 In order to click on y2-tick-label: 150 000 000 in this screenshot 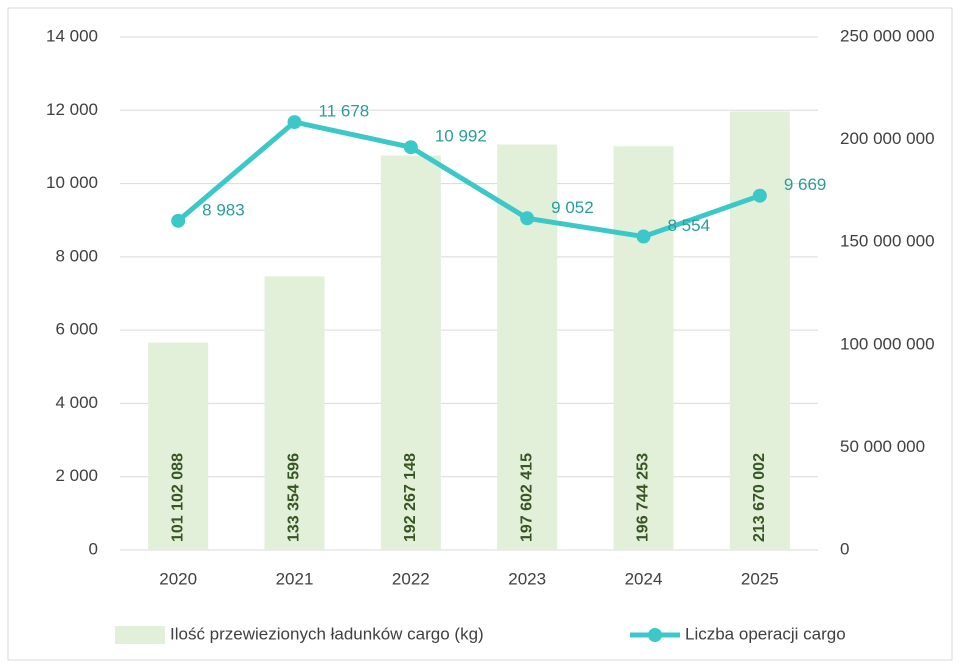, I will do `click(887, 241)`.